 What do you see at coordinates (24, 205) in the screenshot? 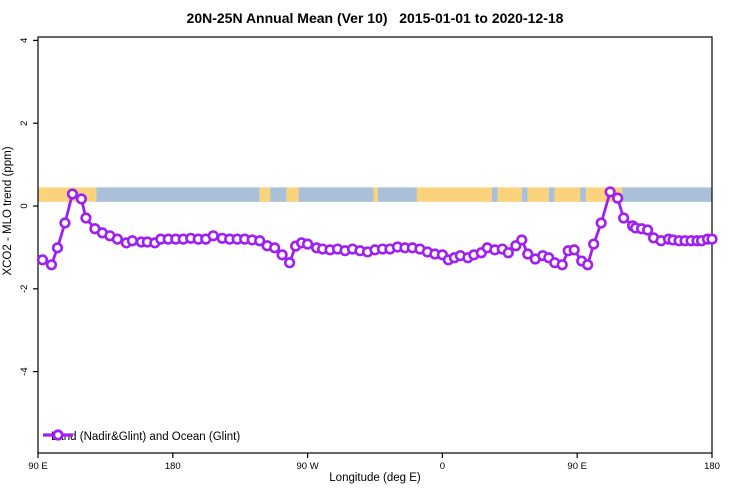
I see `y-tick-label: 0` at bounding box center [24, 205].